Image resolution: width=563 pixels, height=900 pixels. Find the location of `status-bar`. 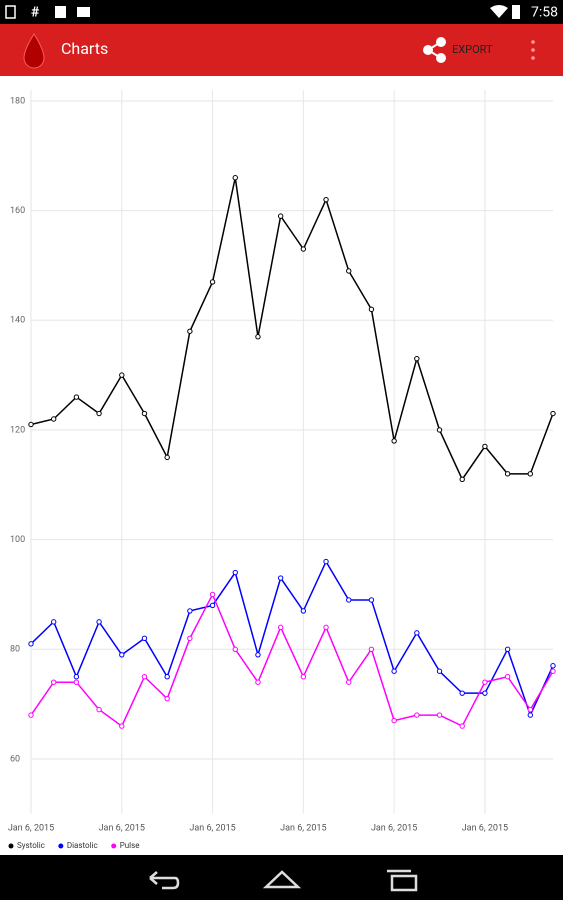

status-bar is located at coordinates (281, 12).